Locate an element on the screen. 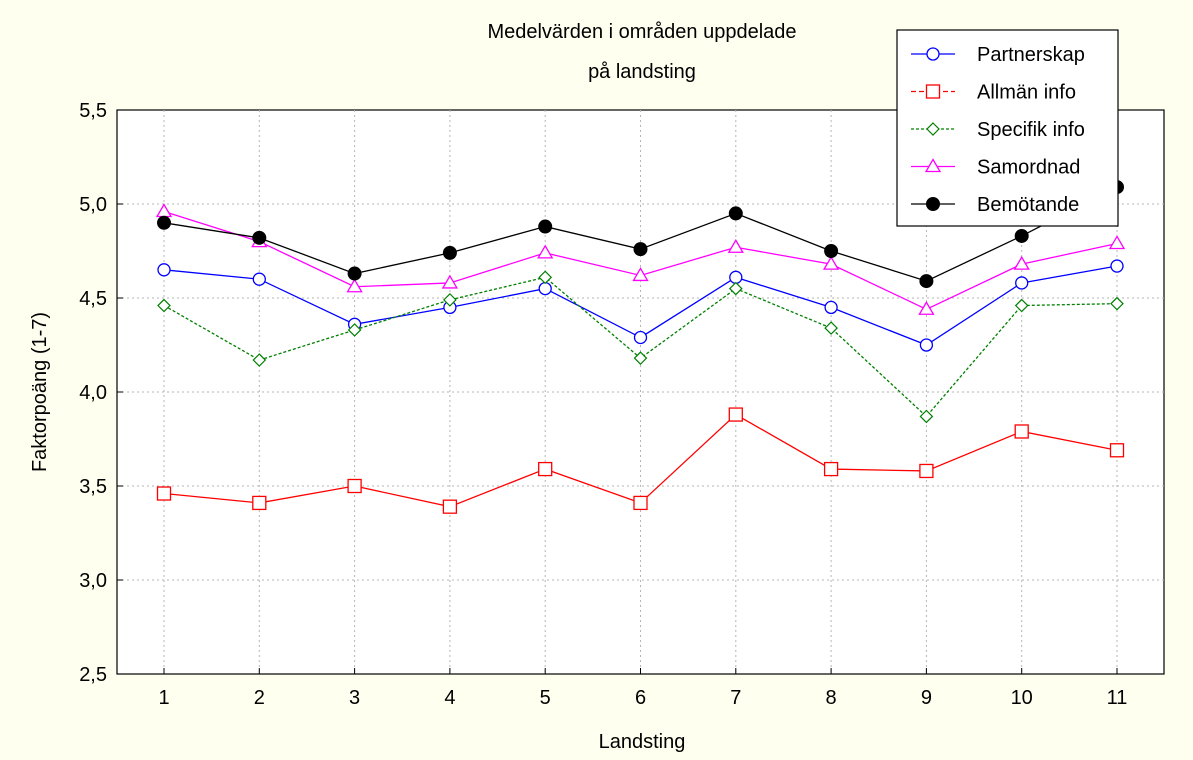 The height and width of the screenshot is (760, 1193). x-tick-label: 8 is located at coordinates (831, 698).